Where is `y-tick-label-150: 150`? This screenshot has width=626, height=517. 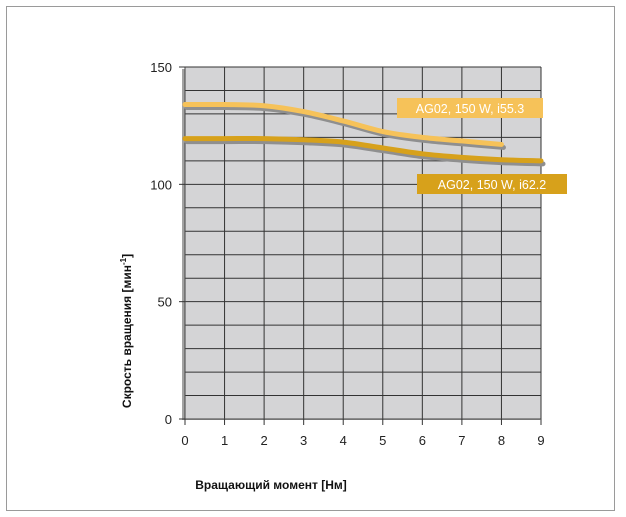 y-tick-label-150: 150 is located at coordinates (161, 67).